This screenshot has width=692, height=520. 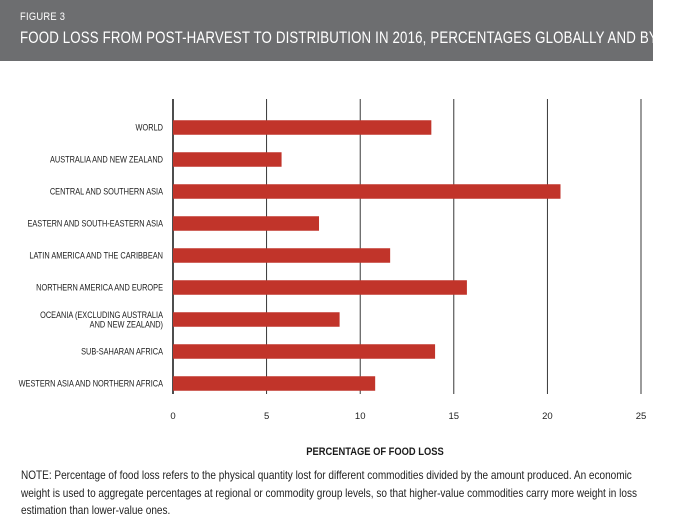 I want to click on y-category-label: LATIN AMERICA AND THE CARIBBEAN, so click(x=96, y=256).